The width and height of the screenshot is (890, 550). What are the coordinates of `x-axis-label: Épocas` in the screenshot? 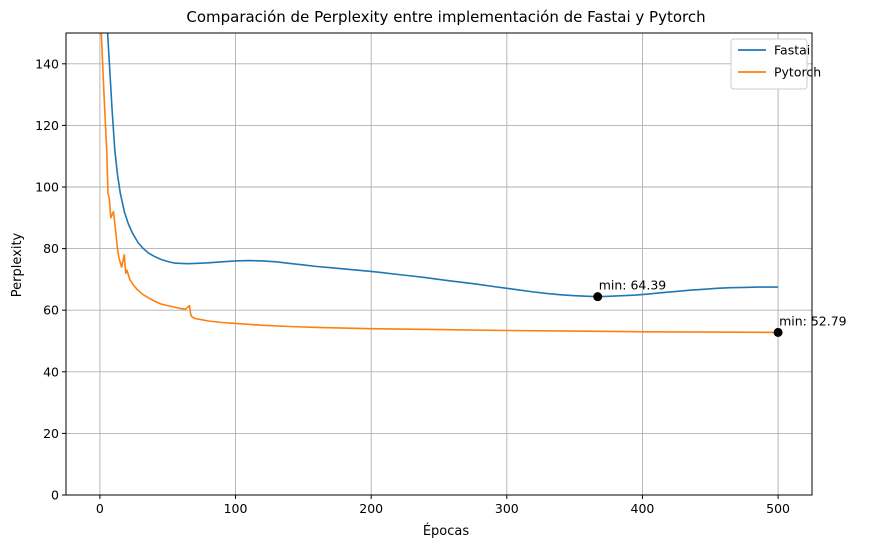 It's located at (446, 531).